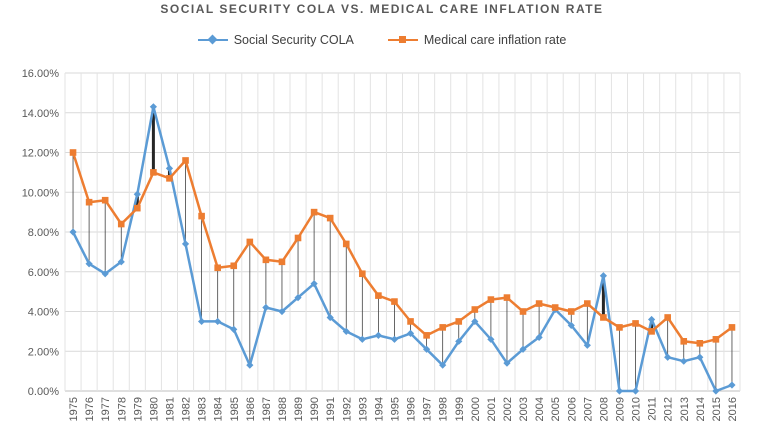 The height and width of the screenshot is (432, 764). Describe the element at coordinates (395, 409) in the screenshot. I see `x-tick-label: 1995` at that location.